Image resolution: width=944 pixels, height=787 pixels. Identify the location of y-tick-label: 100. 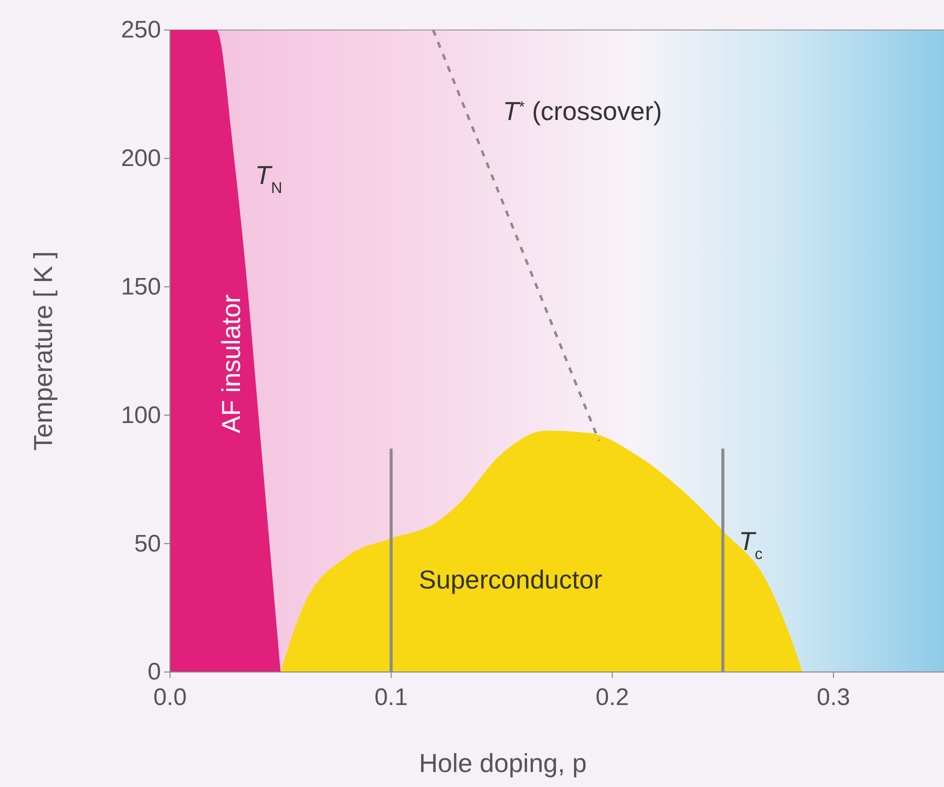
(140, 415).